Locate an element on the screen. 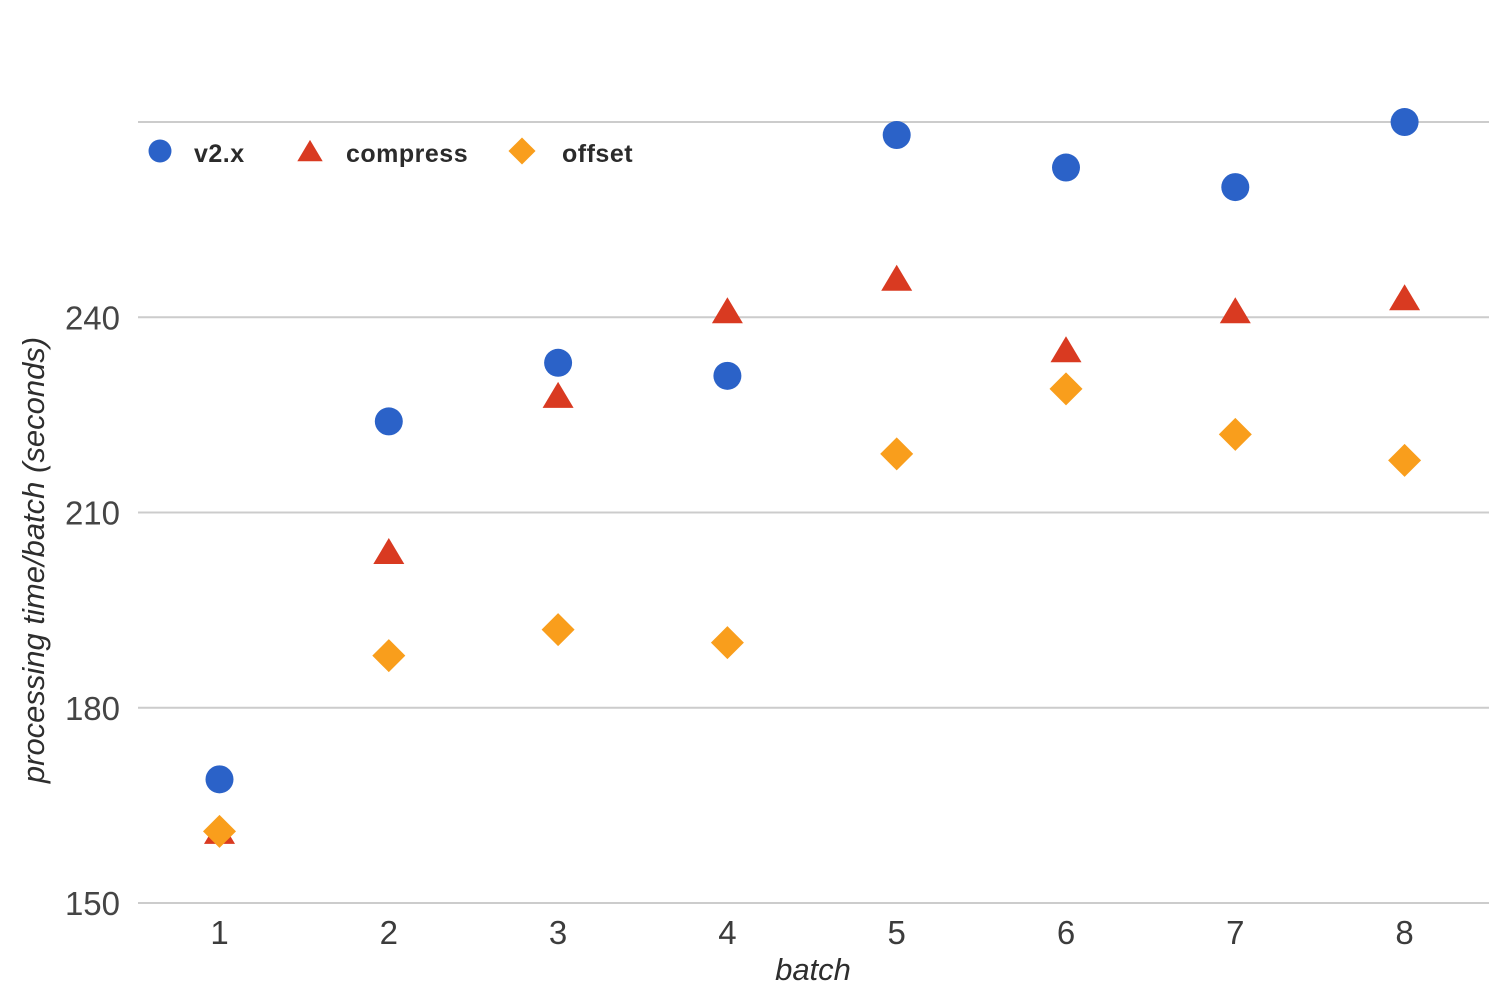  legend-marker-diamond-icon is located at coordinates (522, 151).